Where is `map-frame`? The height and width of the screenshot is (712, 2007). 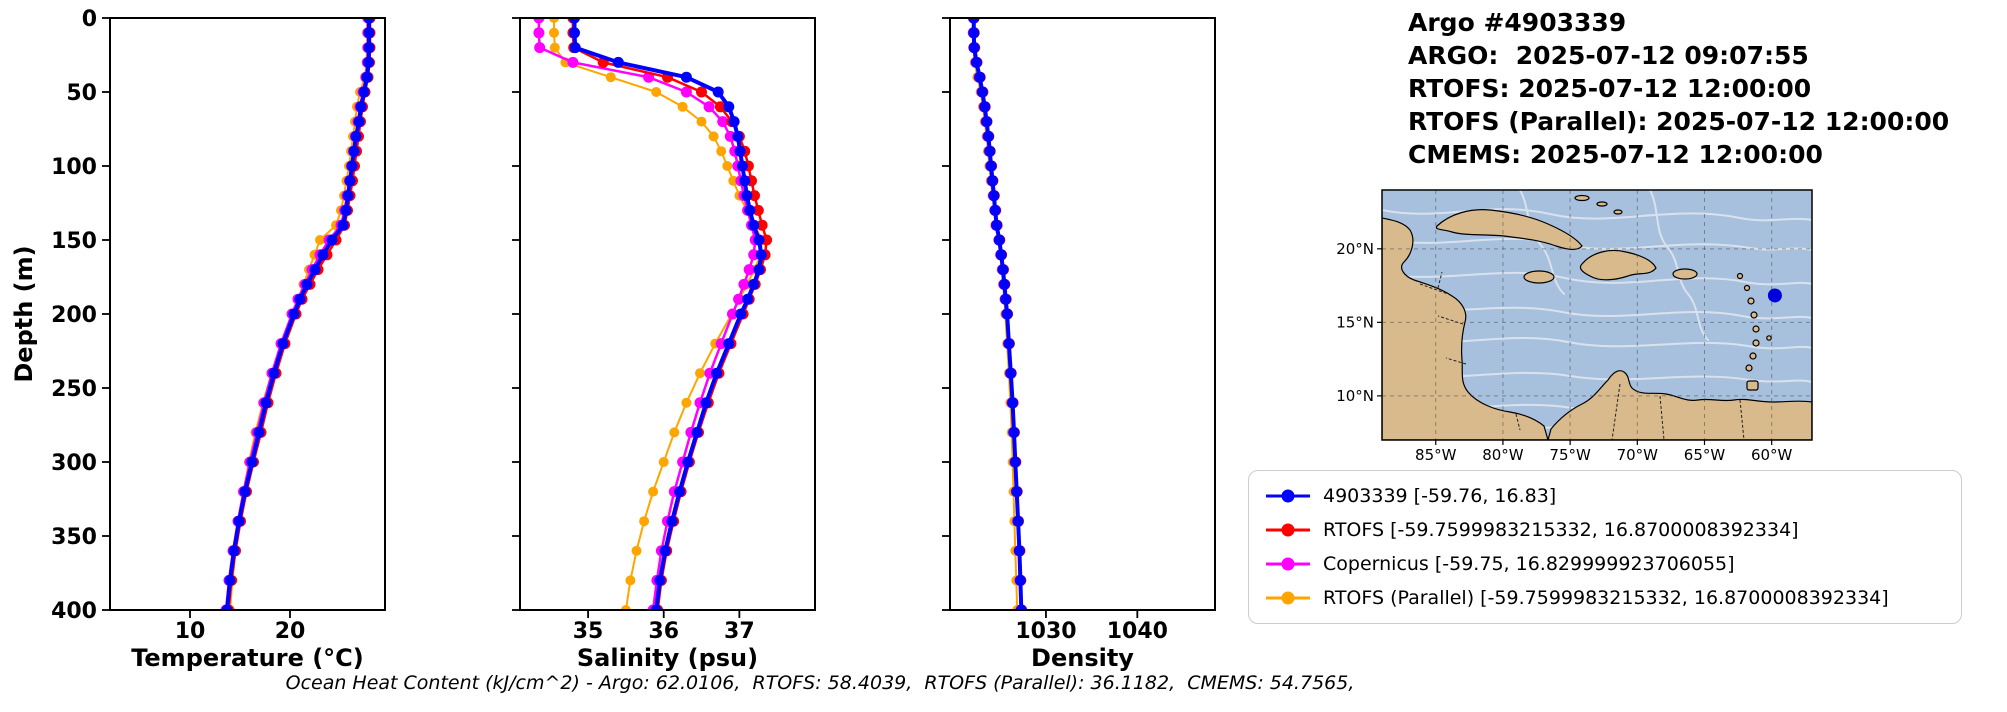
map-frame is located at coordinates (1597, 315).